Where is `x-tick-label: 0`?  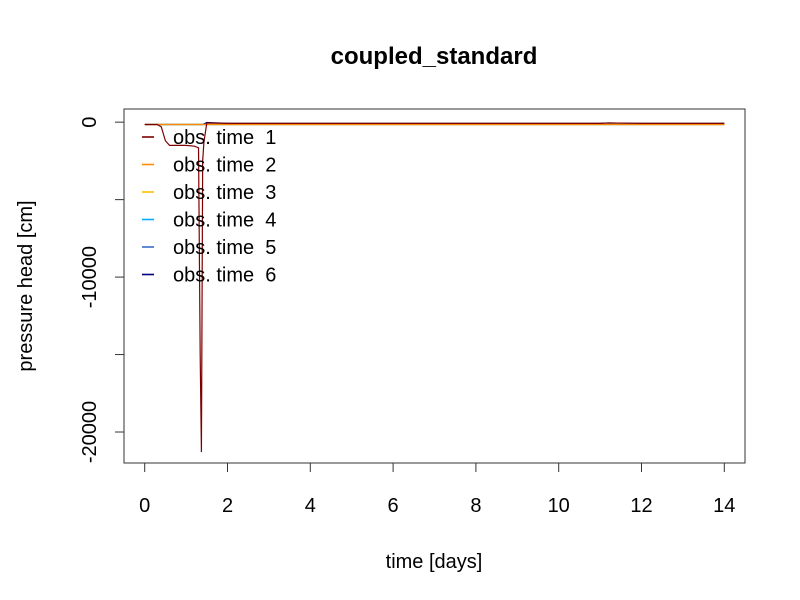
x-tick-label: 0 is located at coordinates (144, 506).